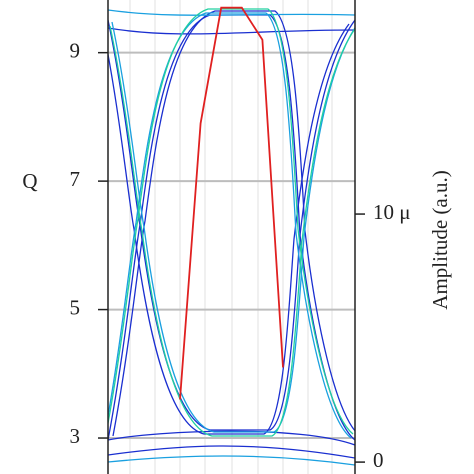  Describe the element at coordinates (378, 460) in the screenshot. I see `y2-tick-label: 0` at that location.